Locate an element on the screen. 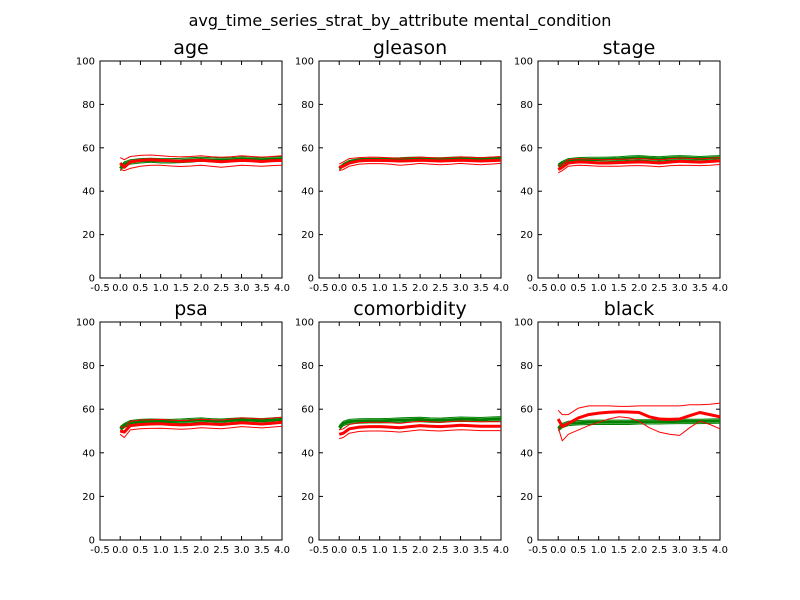  subplot-title: stage is located at coordinates (629, 48).